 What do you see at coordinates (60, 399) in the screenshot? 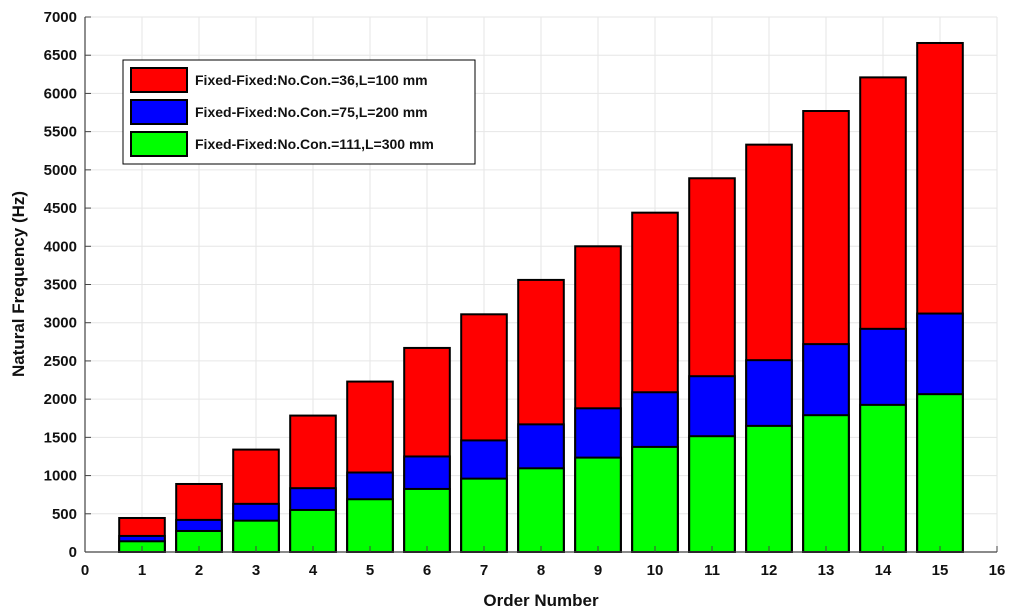
I see `y-tick-label: 2000` at bounding box center [60, 399].